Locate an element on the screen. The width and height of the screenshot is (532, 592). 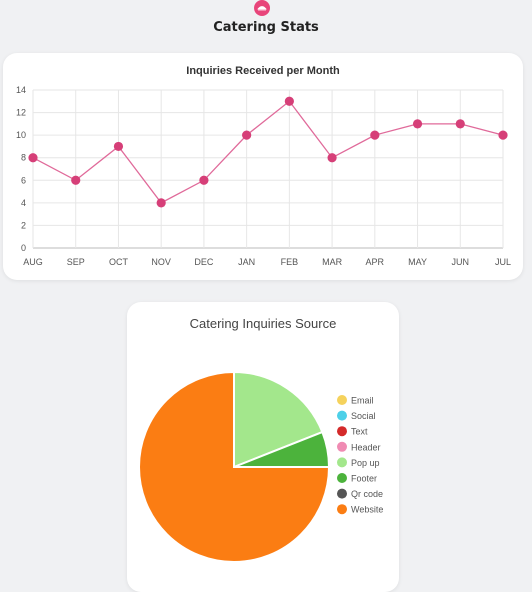
x-tick-label: APR is located at coordinates (375, 262).